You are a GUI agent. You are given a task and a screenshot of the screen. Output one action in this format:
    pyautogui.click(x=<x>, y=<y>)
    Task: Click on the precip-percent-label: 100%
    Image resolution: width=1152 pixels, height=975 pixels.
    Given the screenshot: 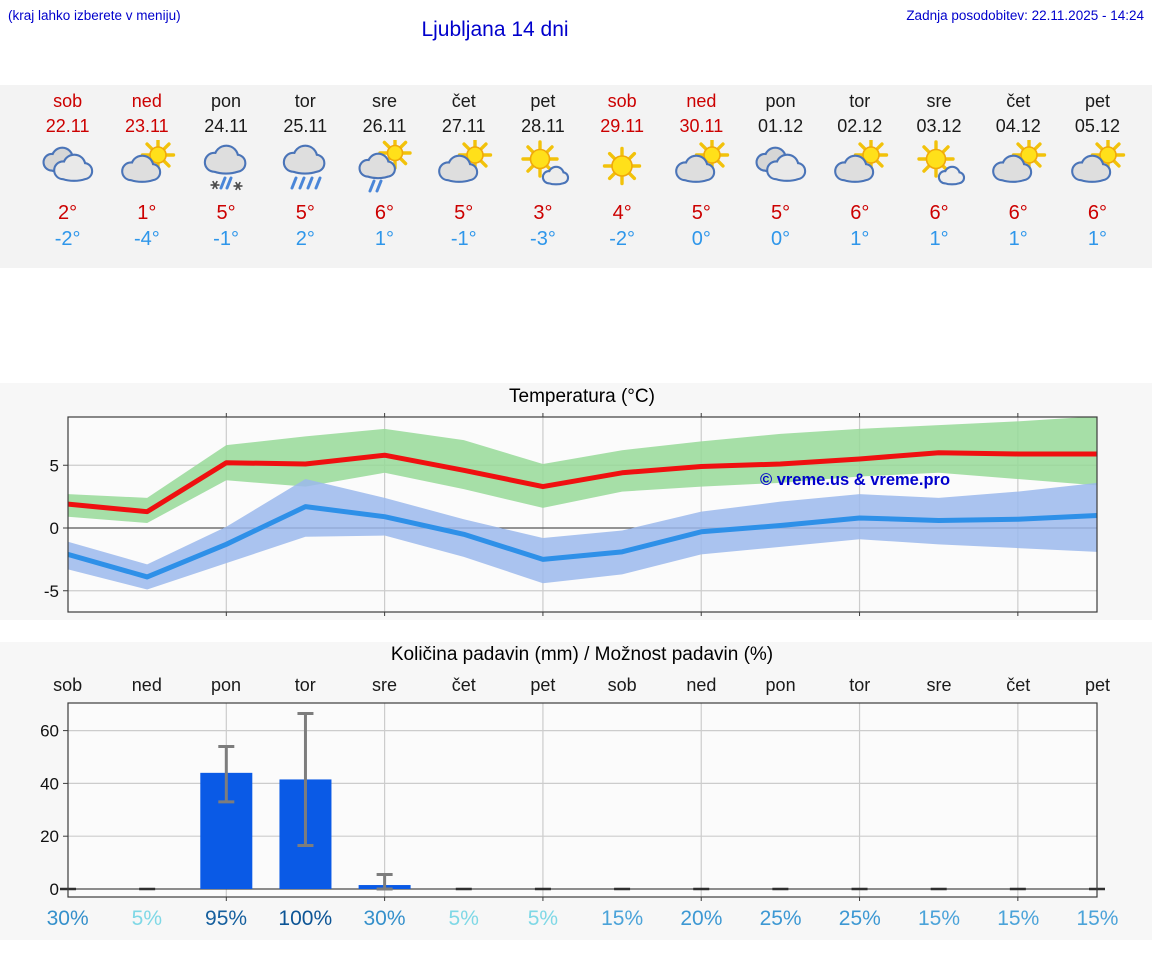 What is the action you would take?
    pyautogui.click(x=305, y=918)
    